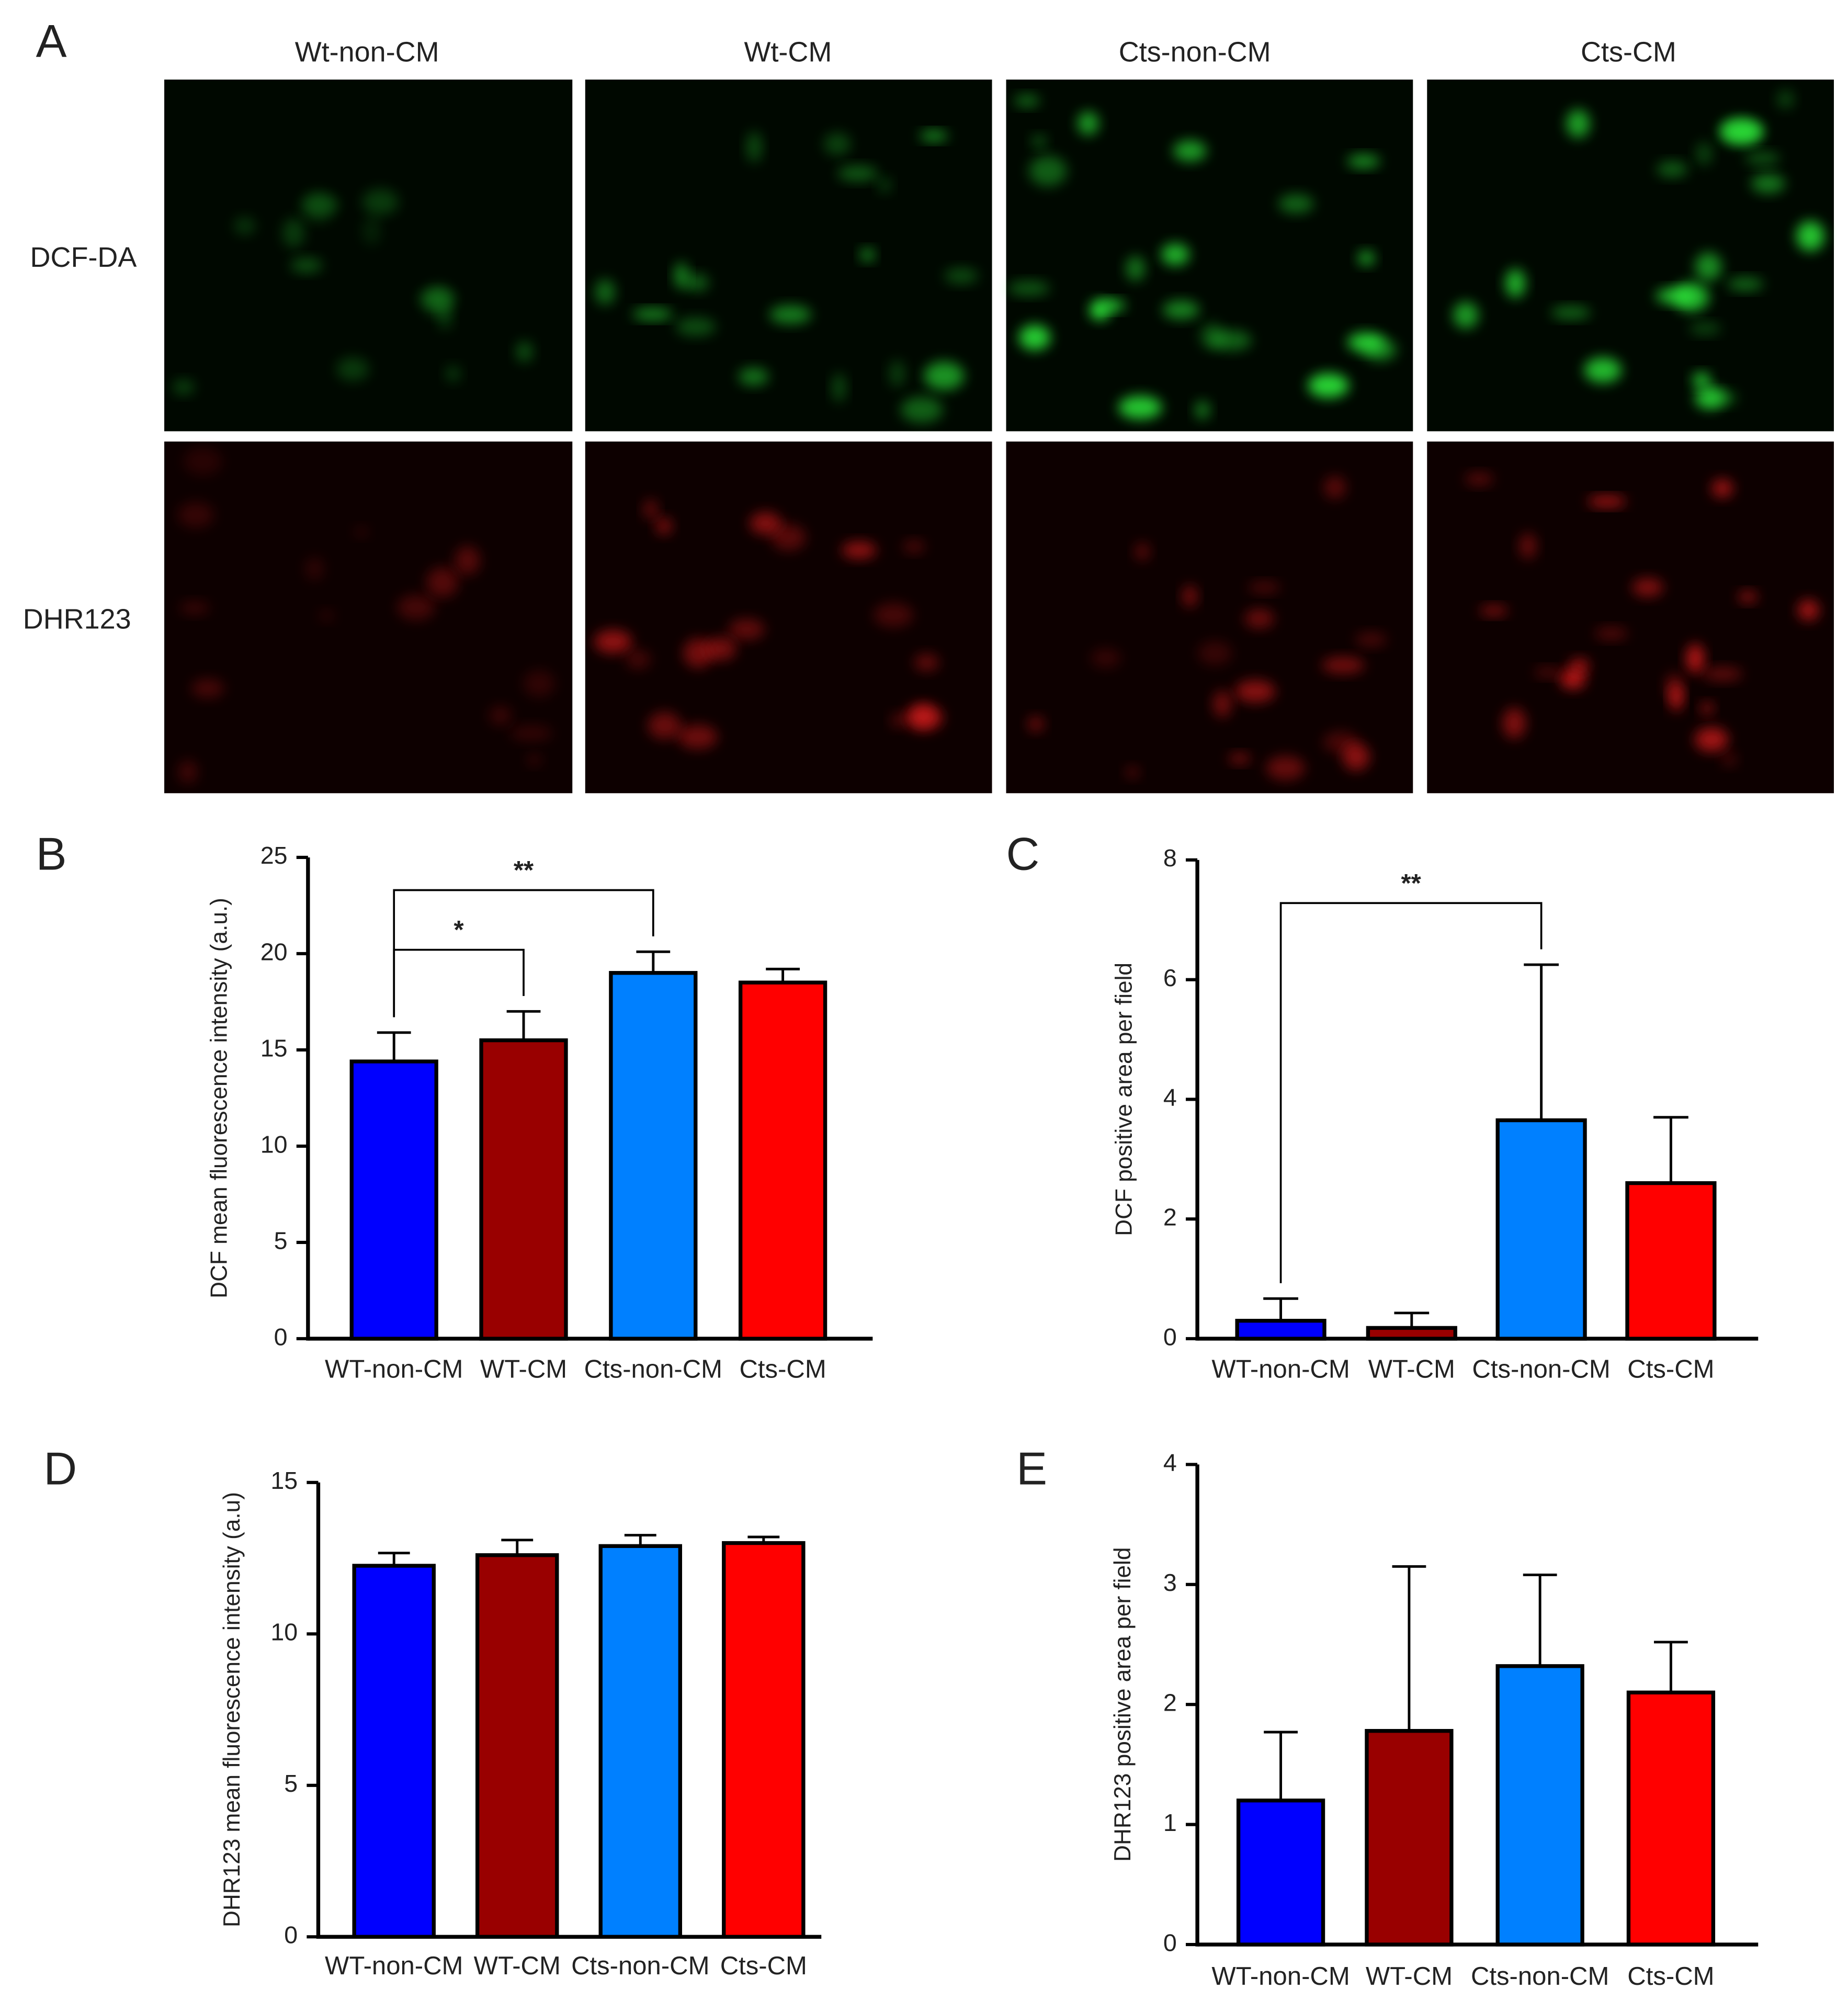 The height and width of the screenshot is (2001, 1848). What do you see at coordinates (763, 1966) in the screenshot?
I see `x-tick-label: Cts-CM` at bounding box center [763, 1966].